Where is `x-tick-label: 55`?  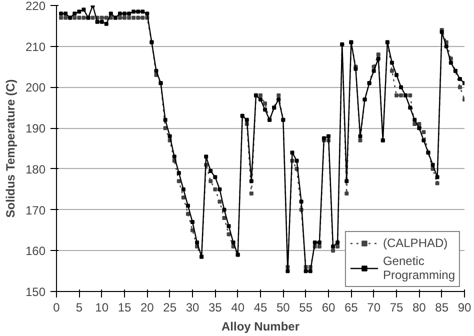
x-tick-label: 55 is located at coordinates (306, 307).